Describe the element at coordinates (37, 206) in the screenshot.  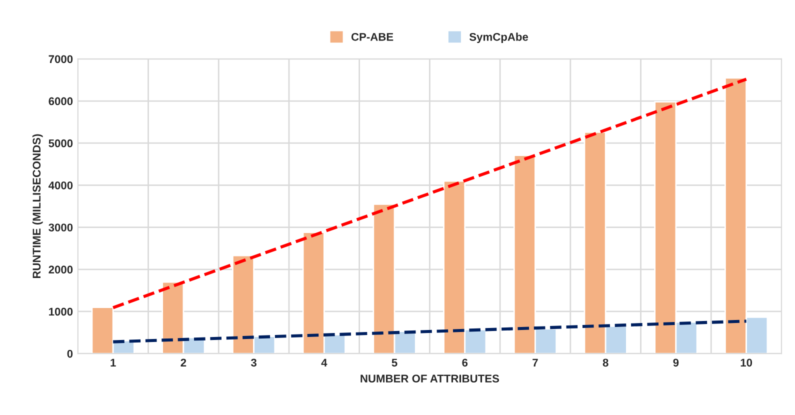
I see `y-axis-title: RUNTIME (MILLISECONDS)` at that location.